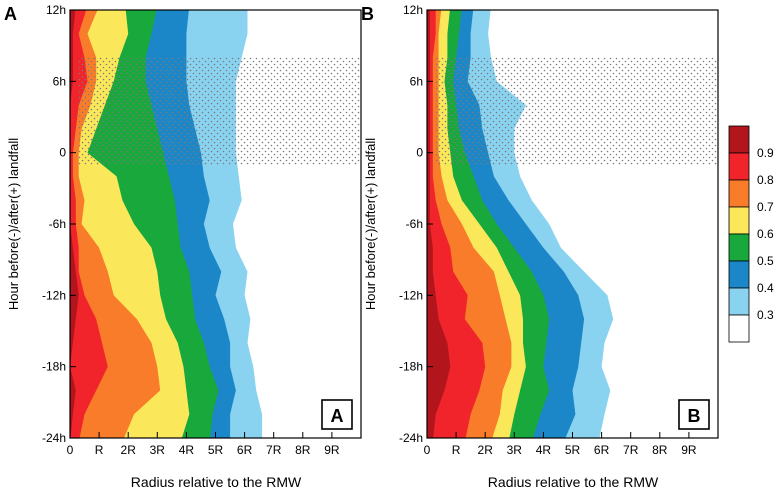 The image size is (782, 495). I want to click on x-ticks-b: 0 R 2R 3R 4R 5R 6R 7R 8R 9R, so click(560, 444).